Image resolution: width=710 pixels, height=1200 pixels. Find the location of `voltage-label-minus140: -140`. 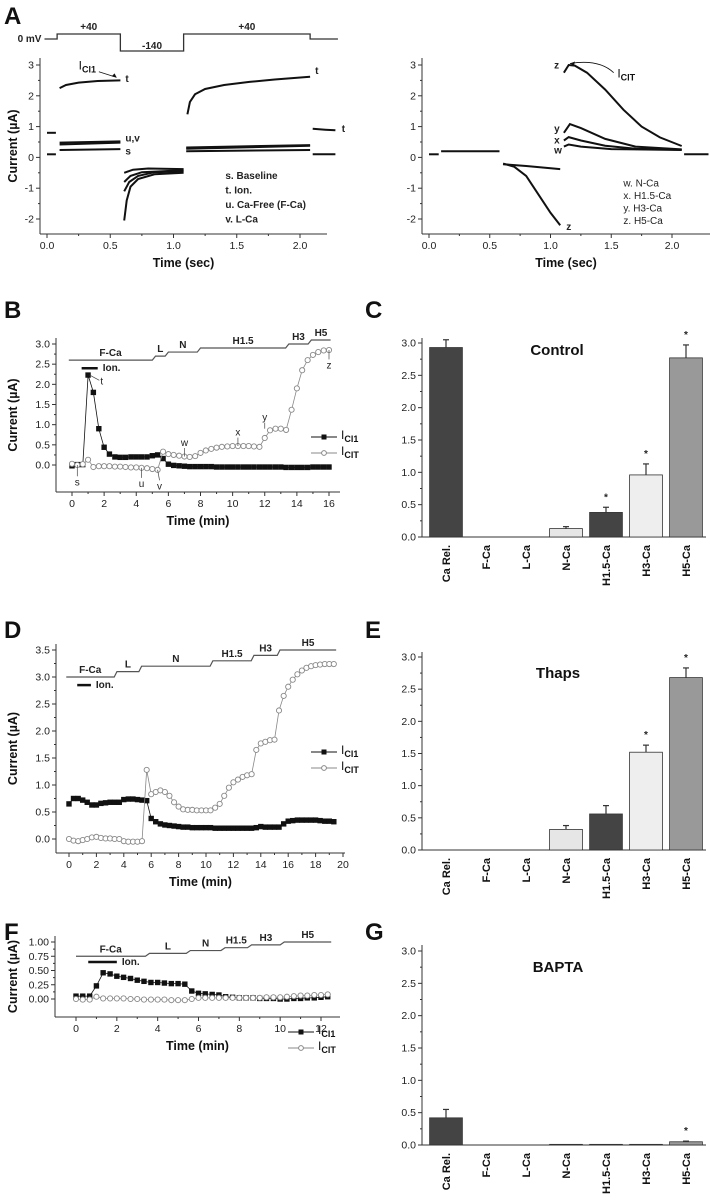

voltage-label-minus140: -140 is located at coordinates (152, 46).